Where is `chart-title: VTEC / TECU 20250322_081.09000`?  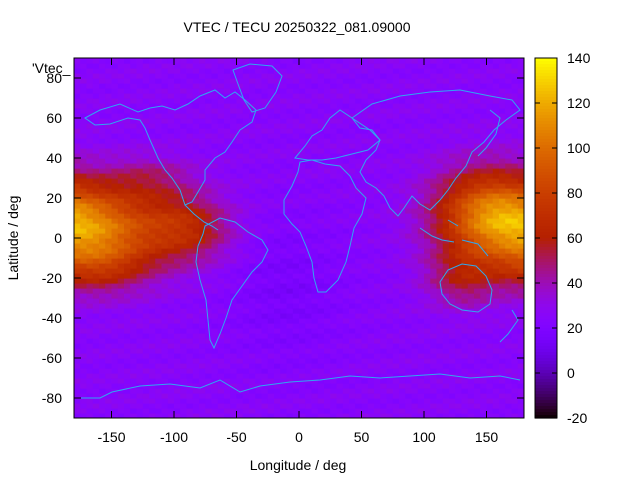 chart-title: VTEC / TECU 20250322_081.09000 is located at coordinates (296, 27).